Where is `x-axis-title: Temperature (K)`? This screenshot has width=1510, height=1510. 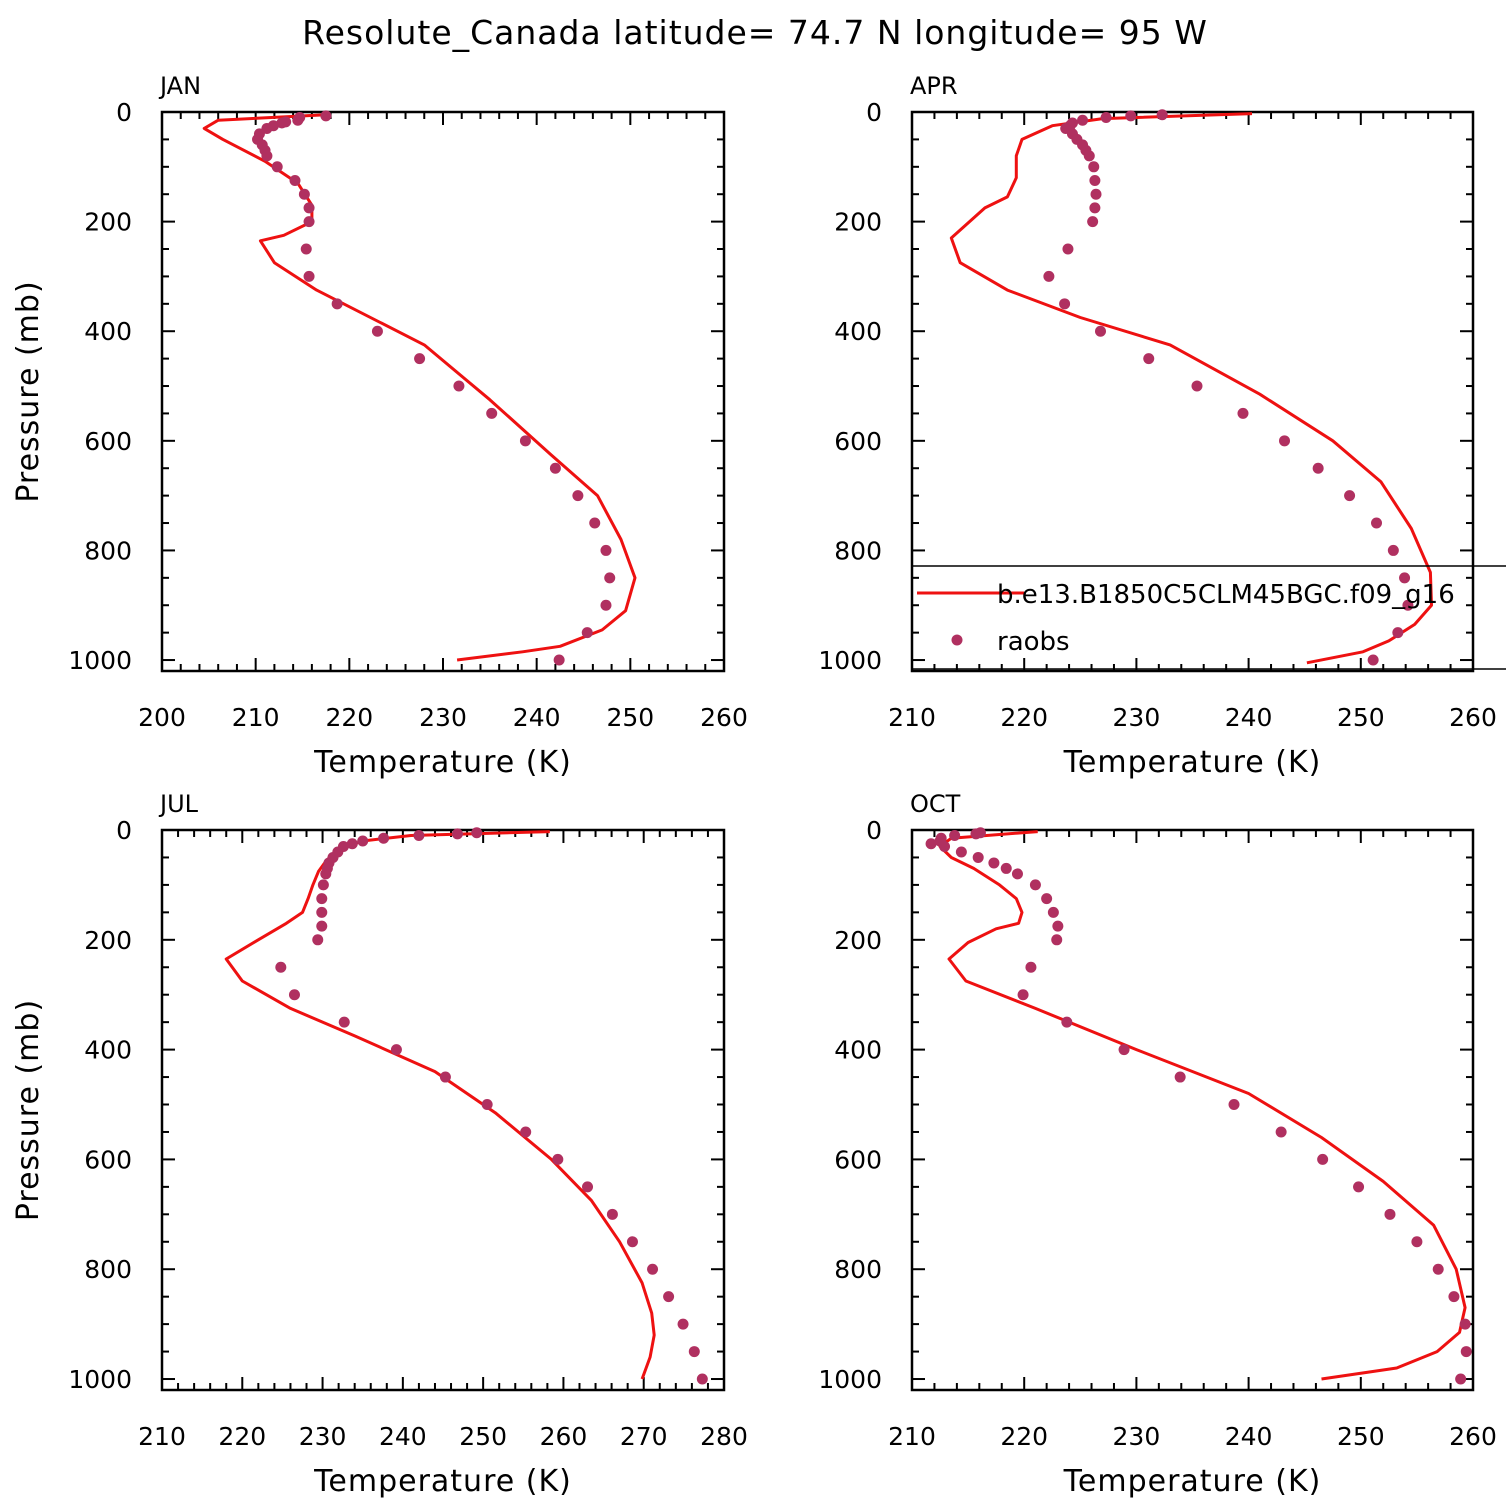 x-axis-title: Temperature (K) is located at coordinates (1192, 762).